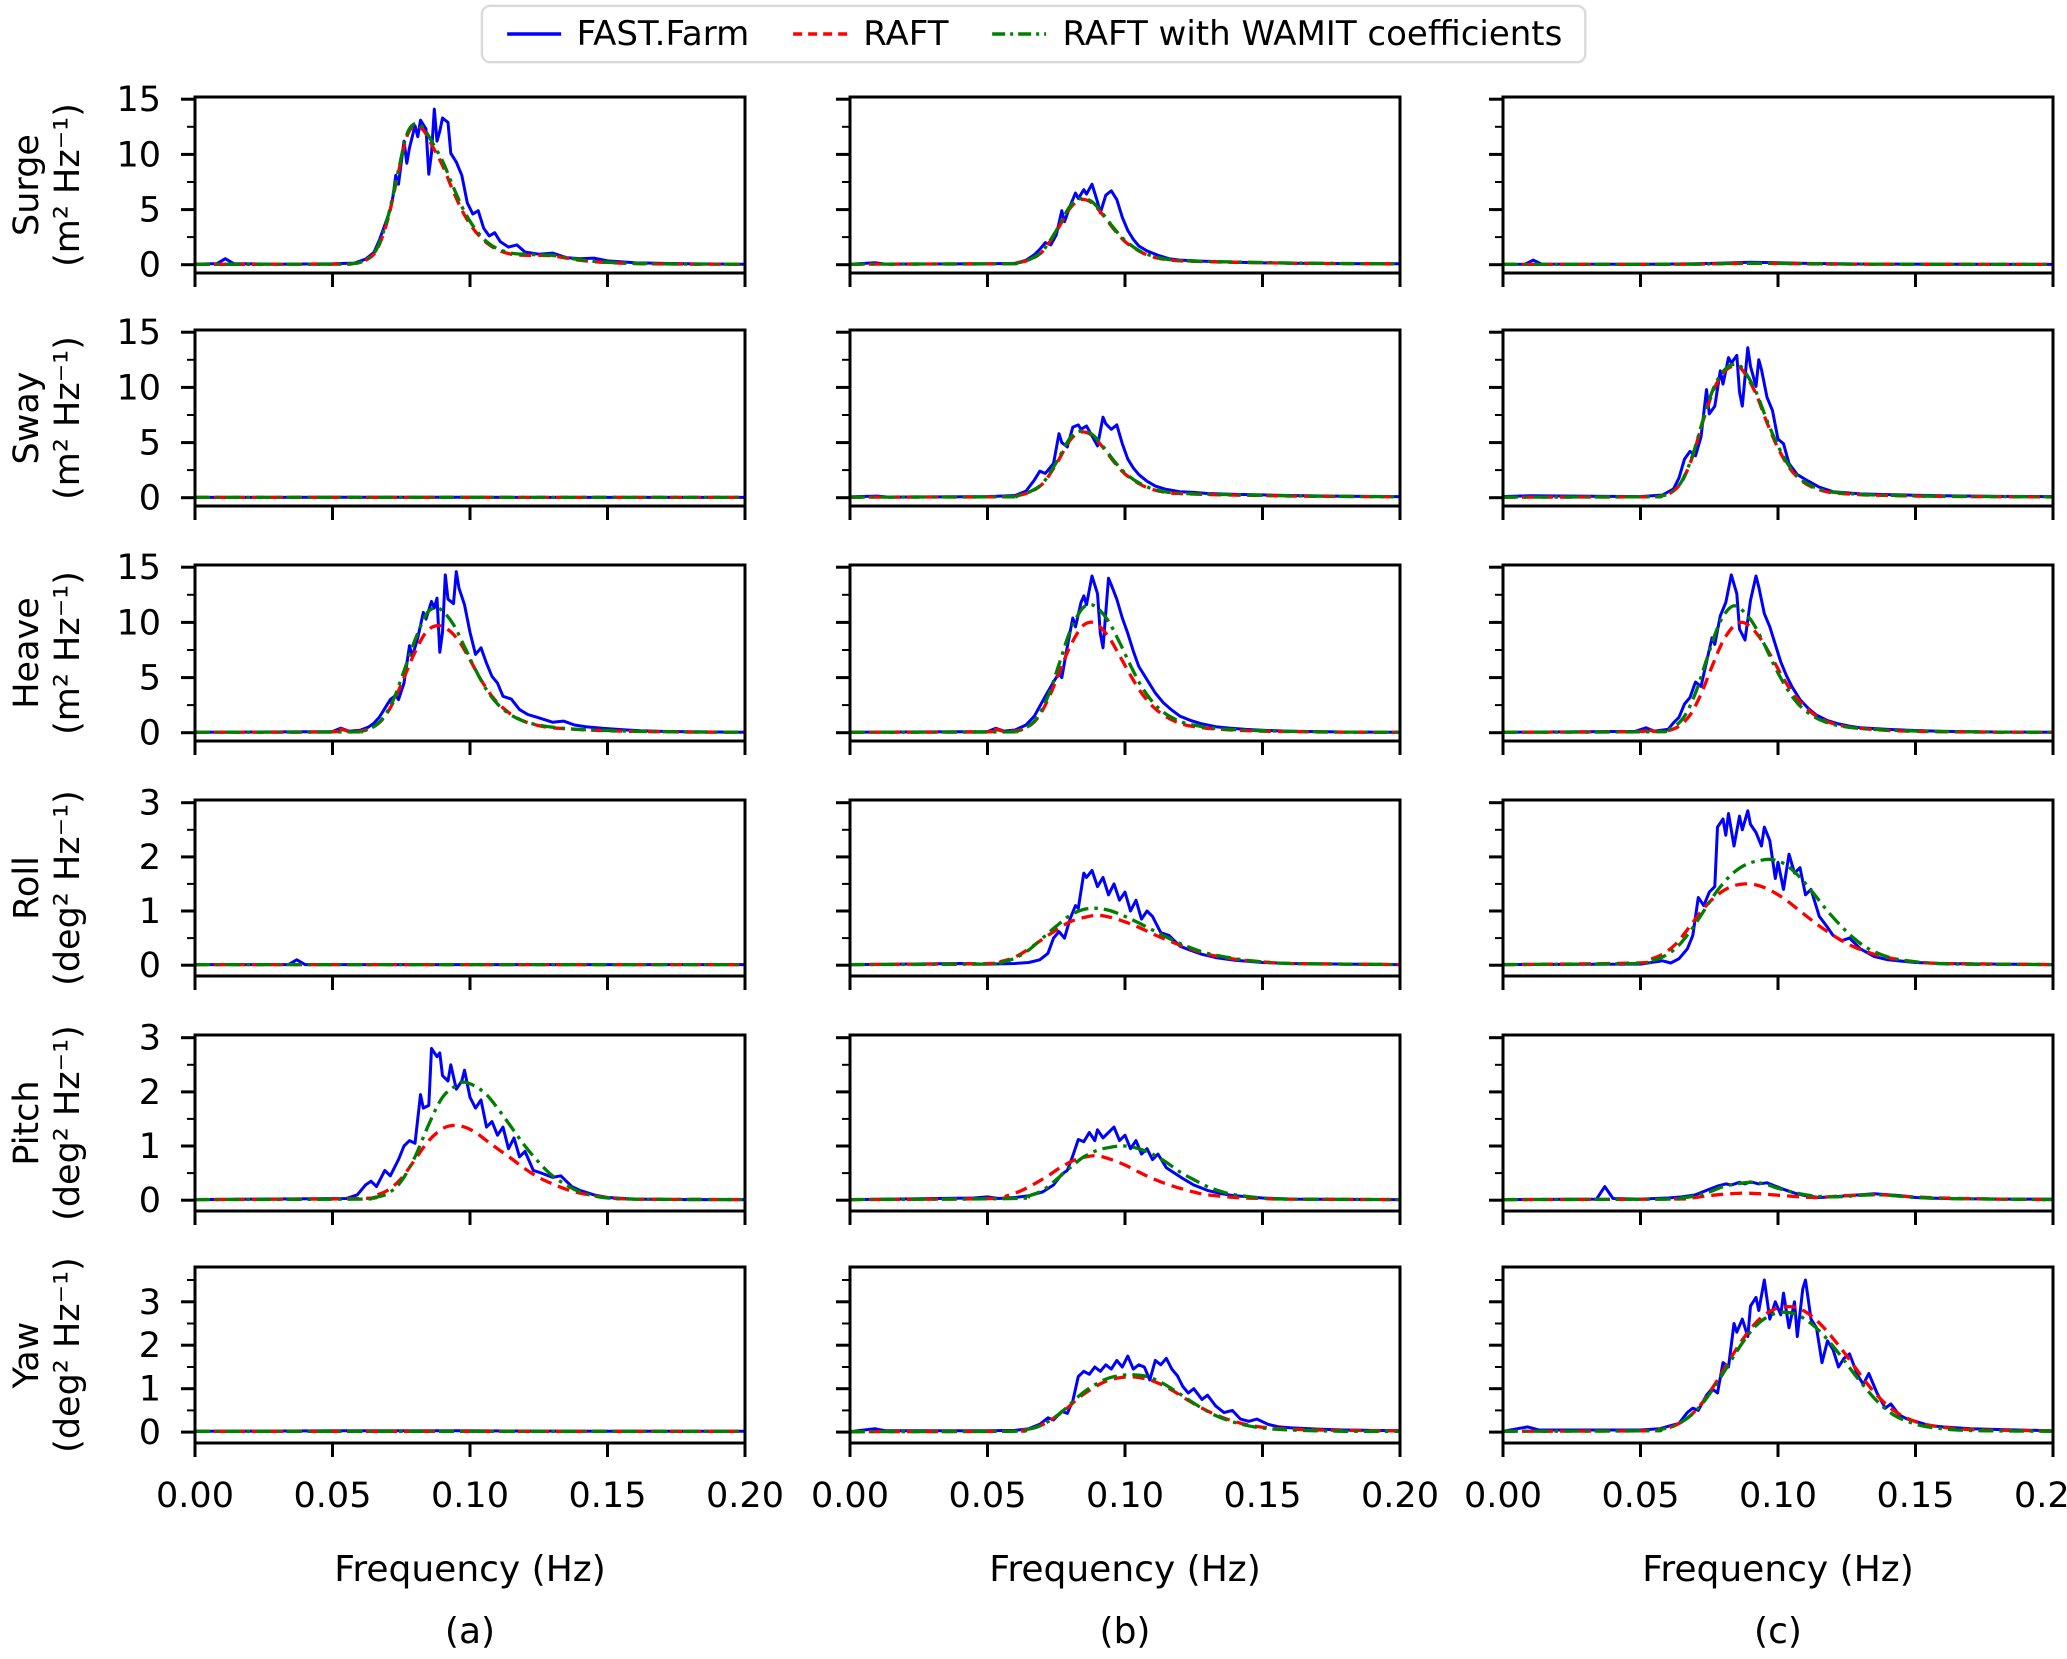  What do you see at coordinates (1119, 424) in the screenshot?
I see `subplot-sway-b` at bounding box center [1119, 424].